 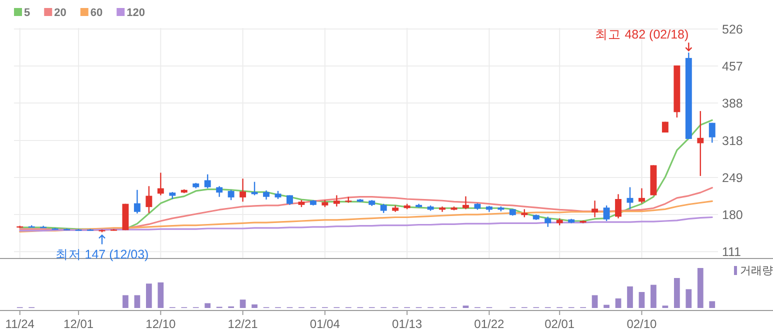 I want to click on y-tick-label: 111, so click(x=732, y=252).